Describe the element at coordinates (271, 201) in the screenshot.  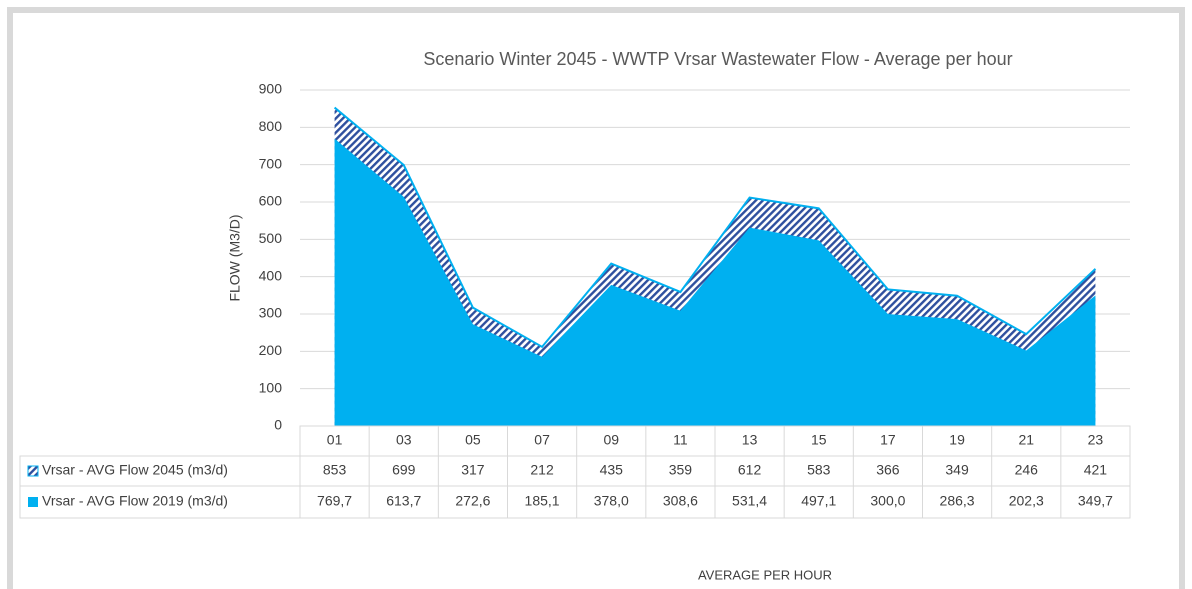
I see `y-tick-label: 600` at that location.